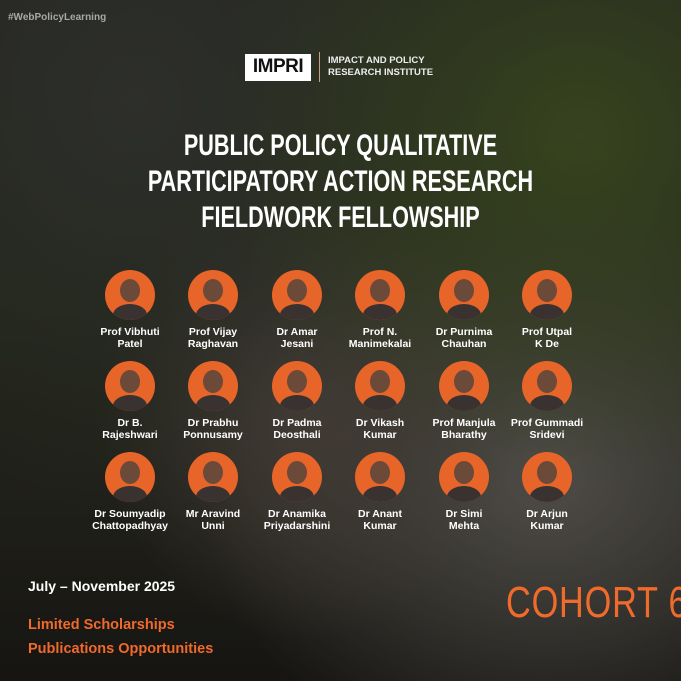  I want to click on faculty-member: Prof Vijay Raghavan, so click(213, 310).